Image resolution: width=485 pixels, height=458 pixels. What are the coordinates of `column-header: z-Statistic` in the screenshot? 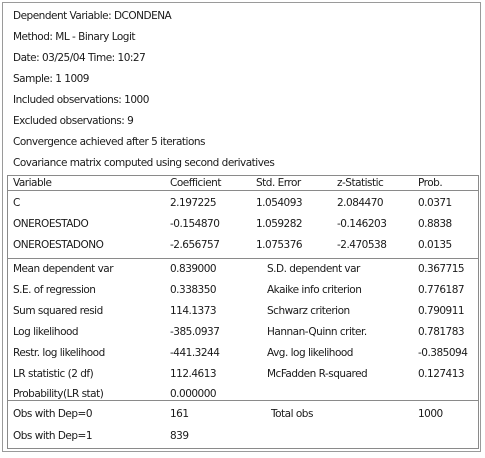 It's located at (360, 183).